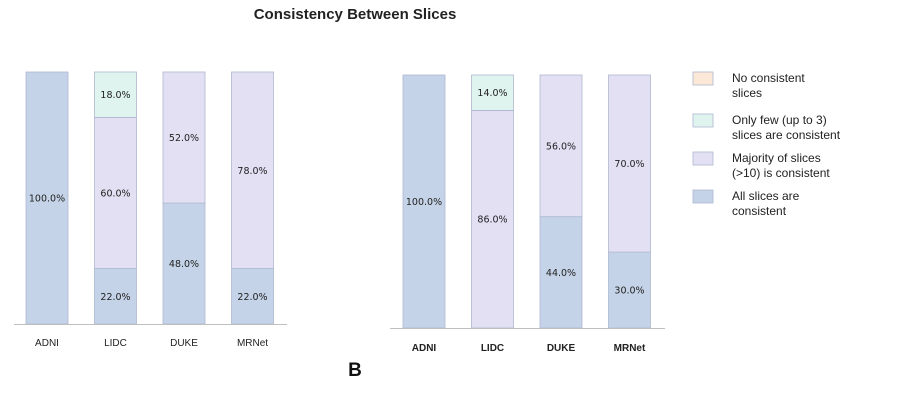 This screenshot has width=919, height=402. Describe the element at coordinates (776, 158) in the screenshot. I see `legend-label-majority: Majority of slices` at that location.